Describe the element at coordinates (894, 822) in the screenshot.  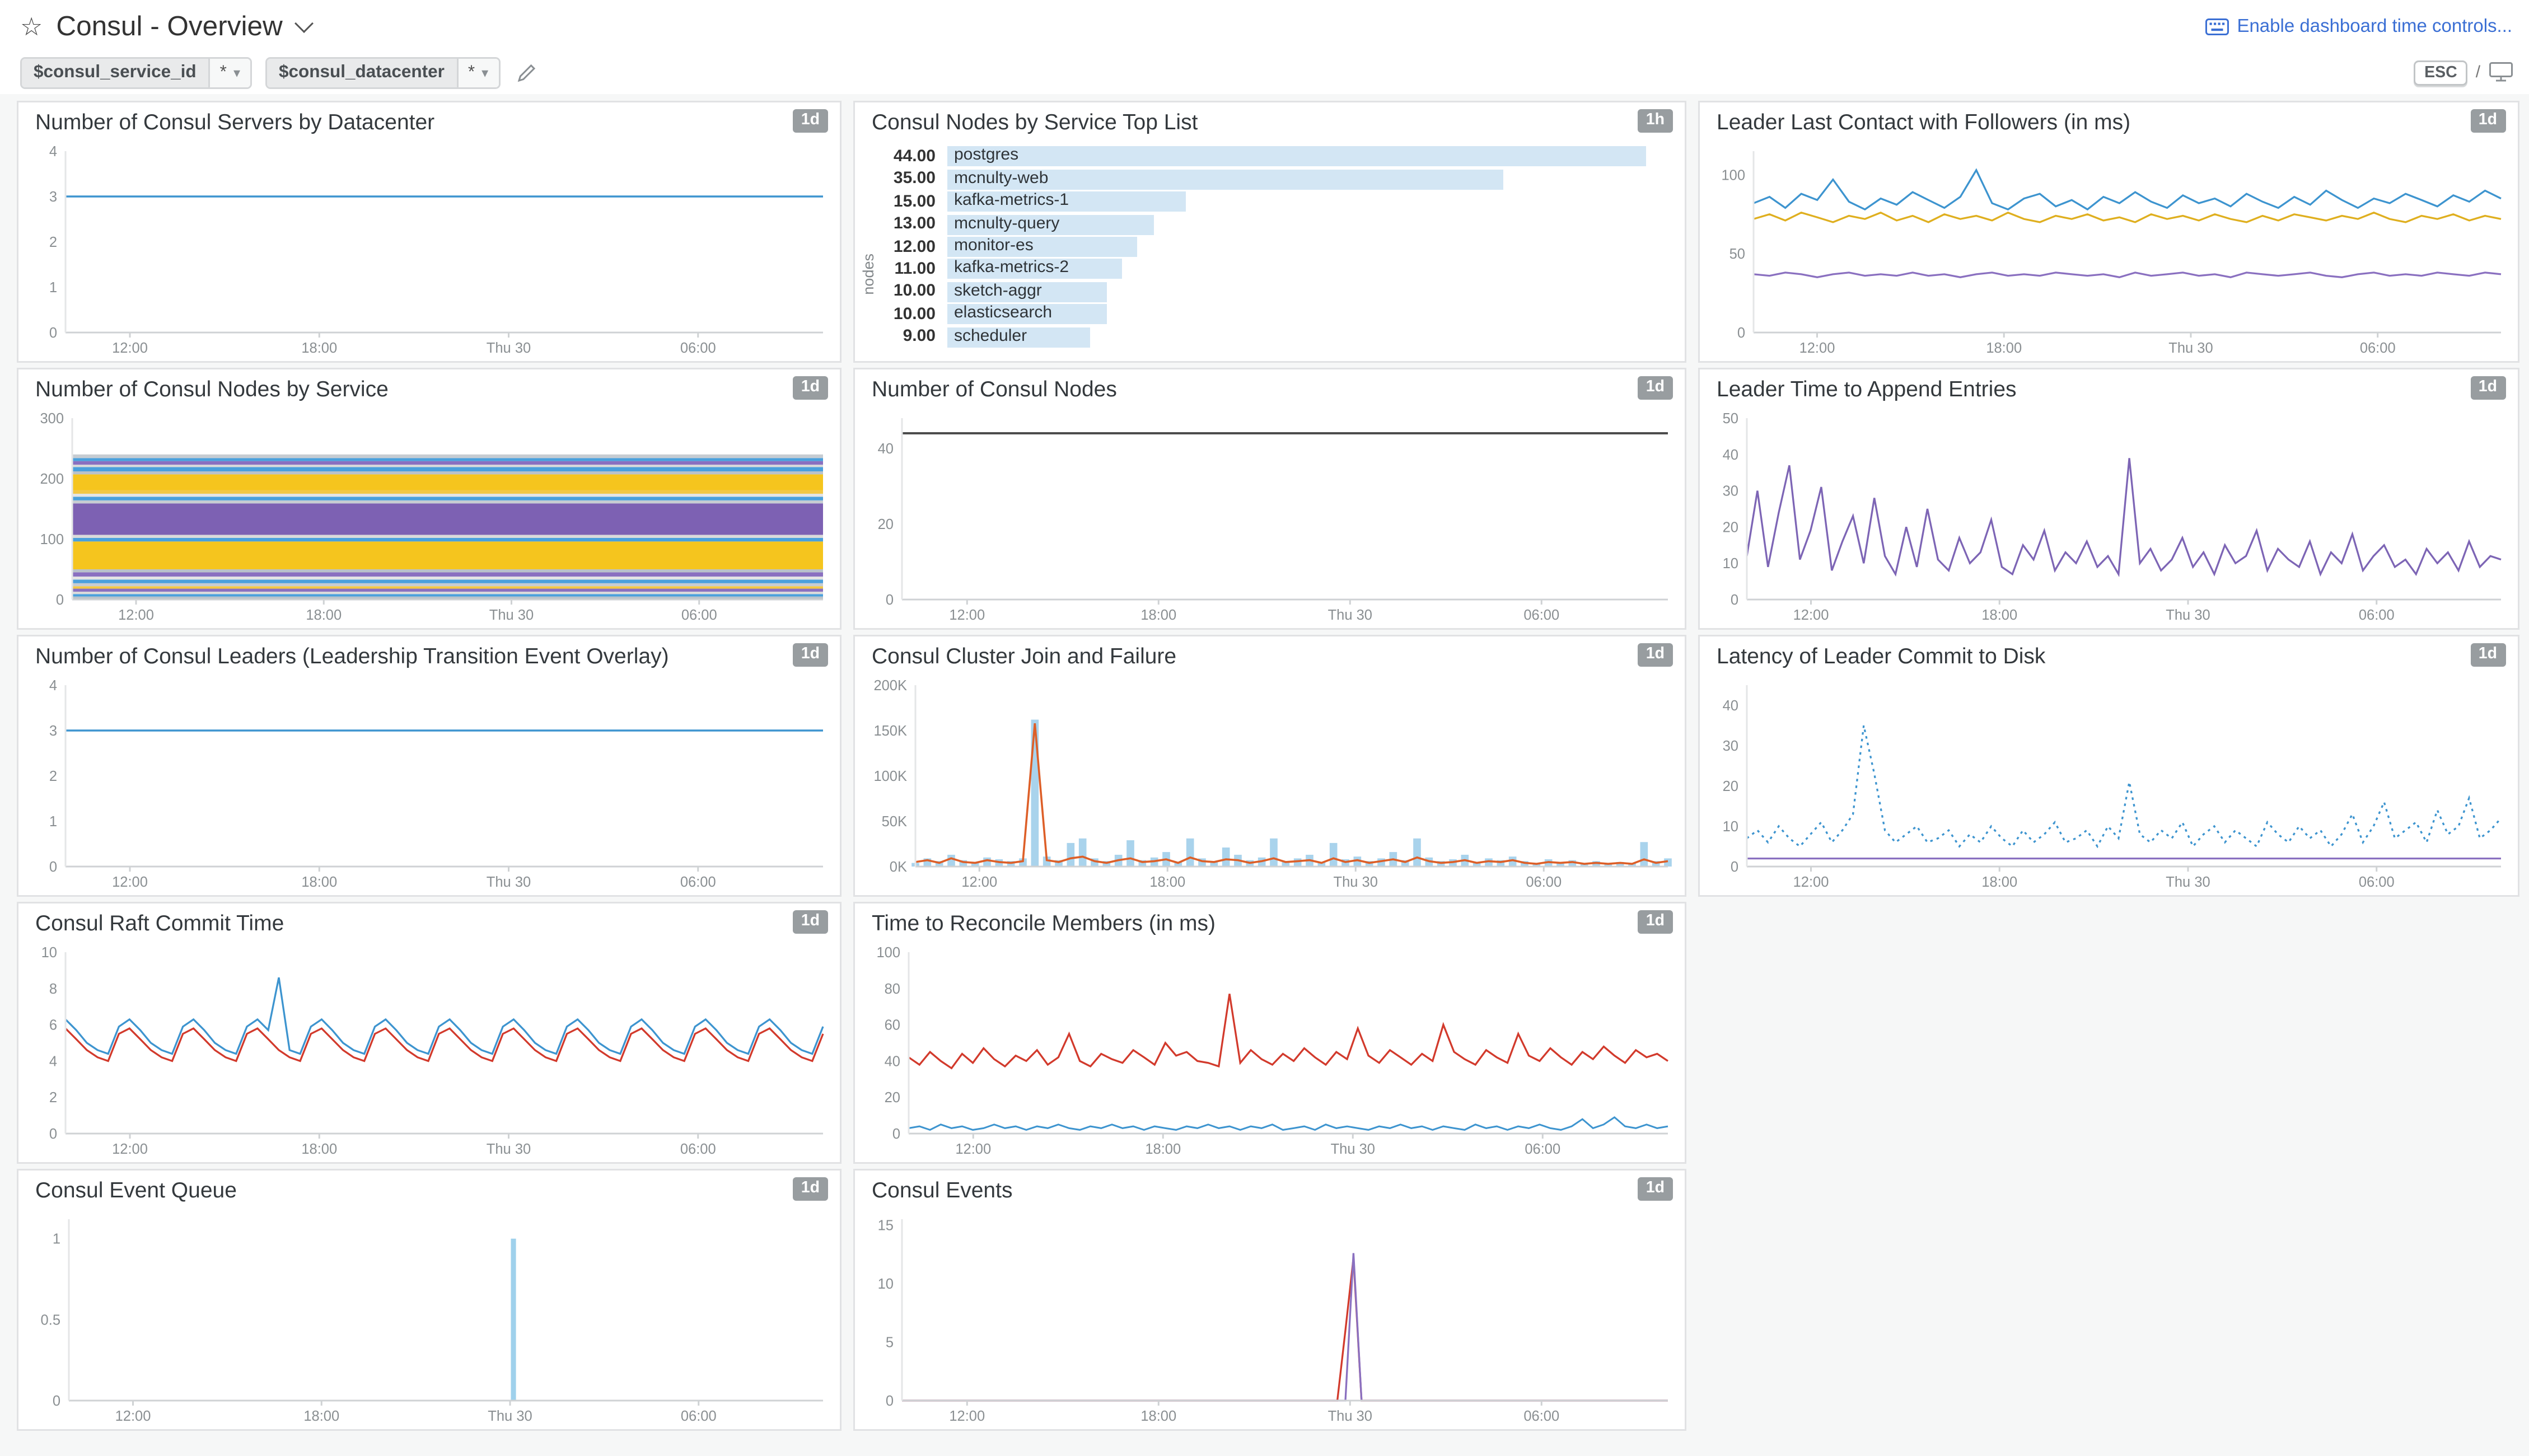
I see `svg-text: 50K` at that location.